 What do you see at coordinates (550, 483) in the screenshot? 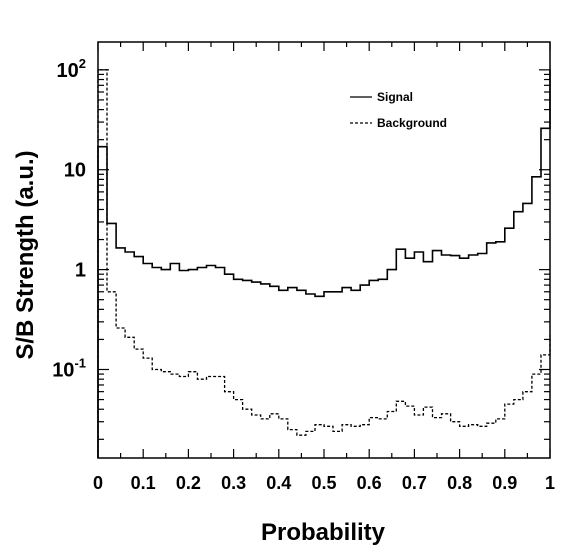
I see `x-tick-label: 1` at bounding box center [550, 483].